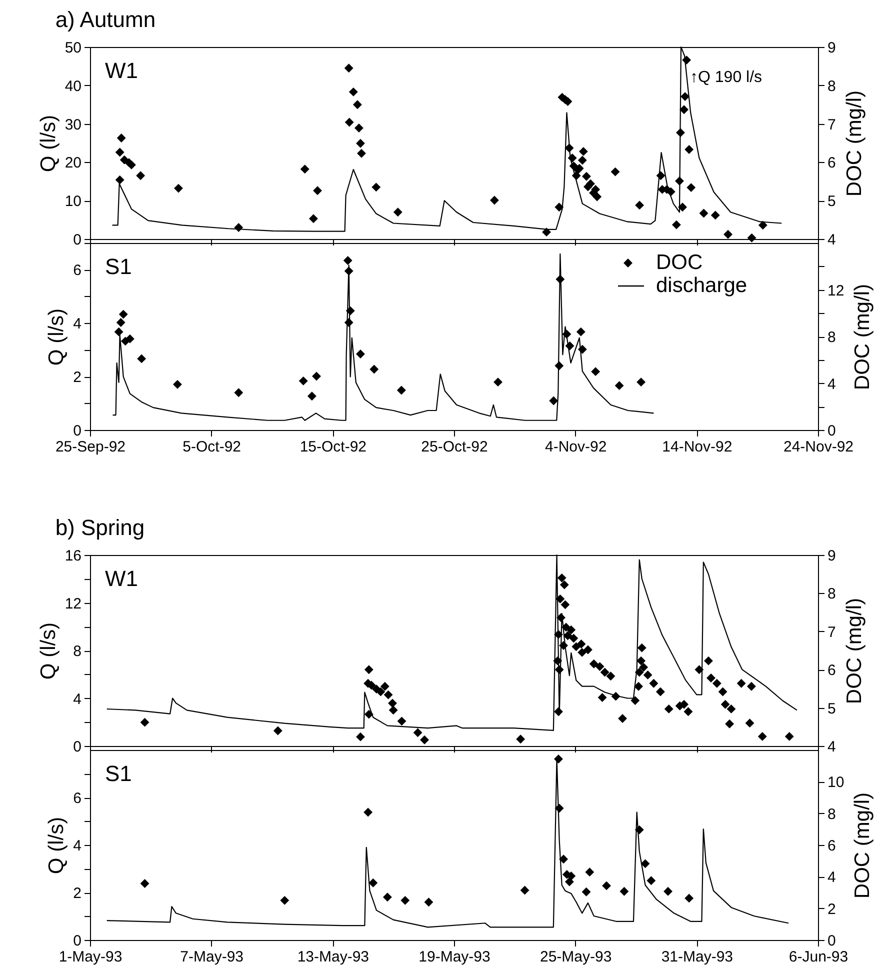 The width and height of the screenshot is (891, 978). What do you see at coordinates (836, 291) in the screenshot?
I see `y2-tick-label: 12` at bounding box center [836, 291].